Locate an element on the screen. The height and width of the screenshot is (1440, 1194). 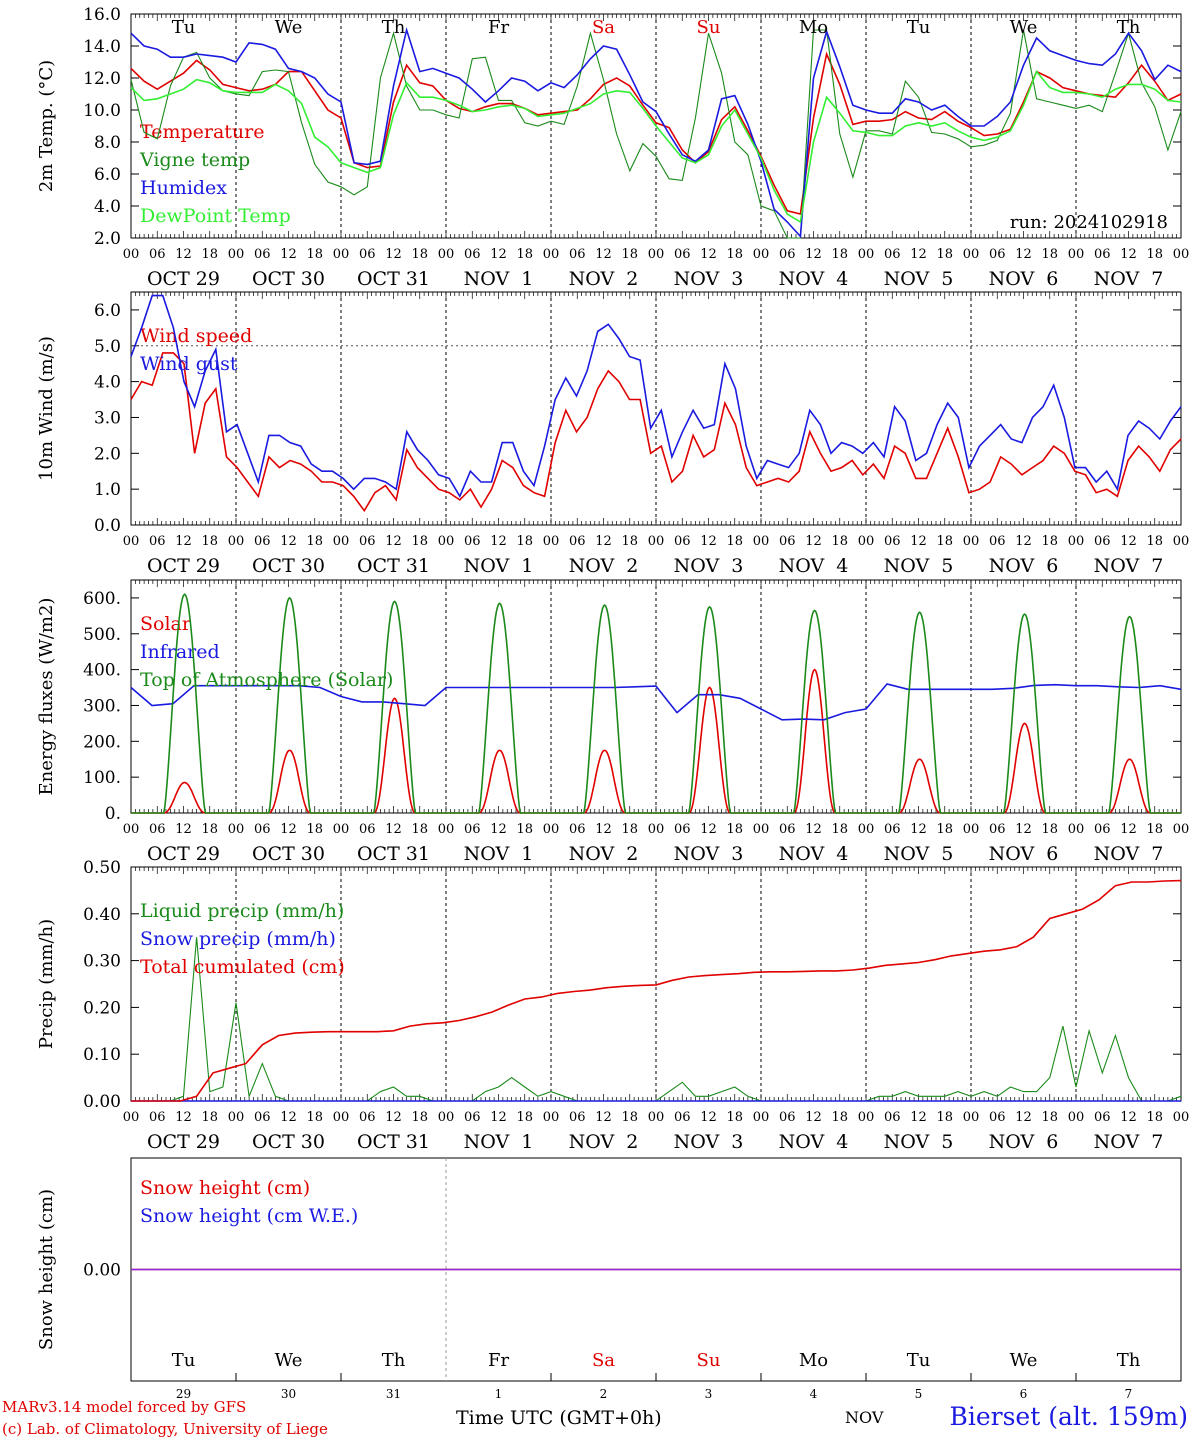
x-minor-ticks is located at coordinates (656, 126).